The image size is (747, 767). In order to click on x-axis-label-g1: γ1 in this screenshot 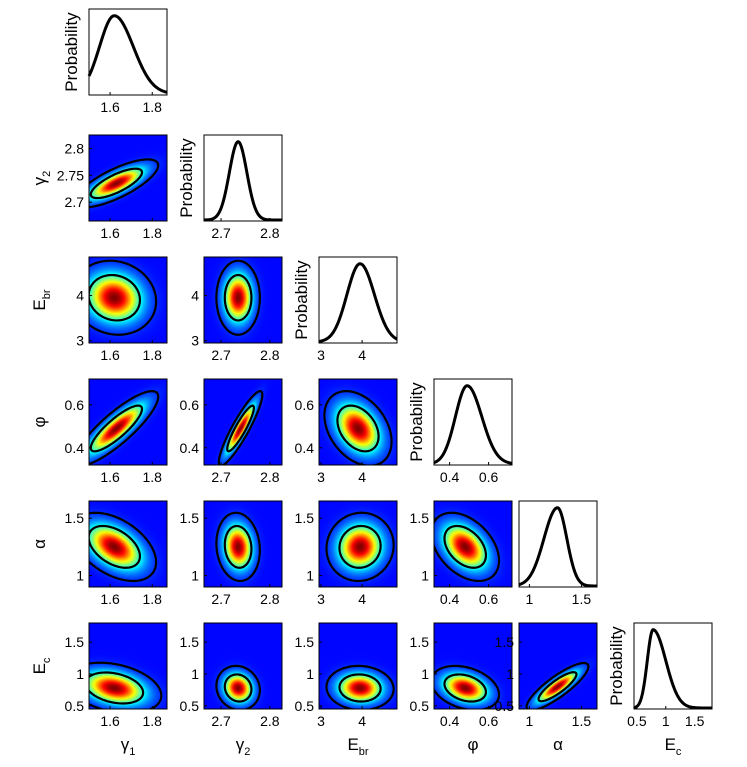, I will do `click(128, 746)`.